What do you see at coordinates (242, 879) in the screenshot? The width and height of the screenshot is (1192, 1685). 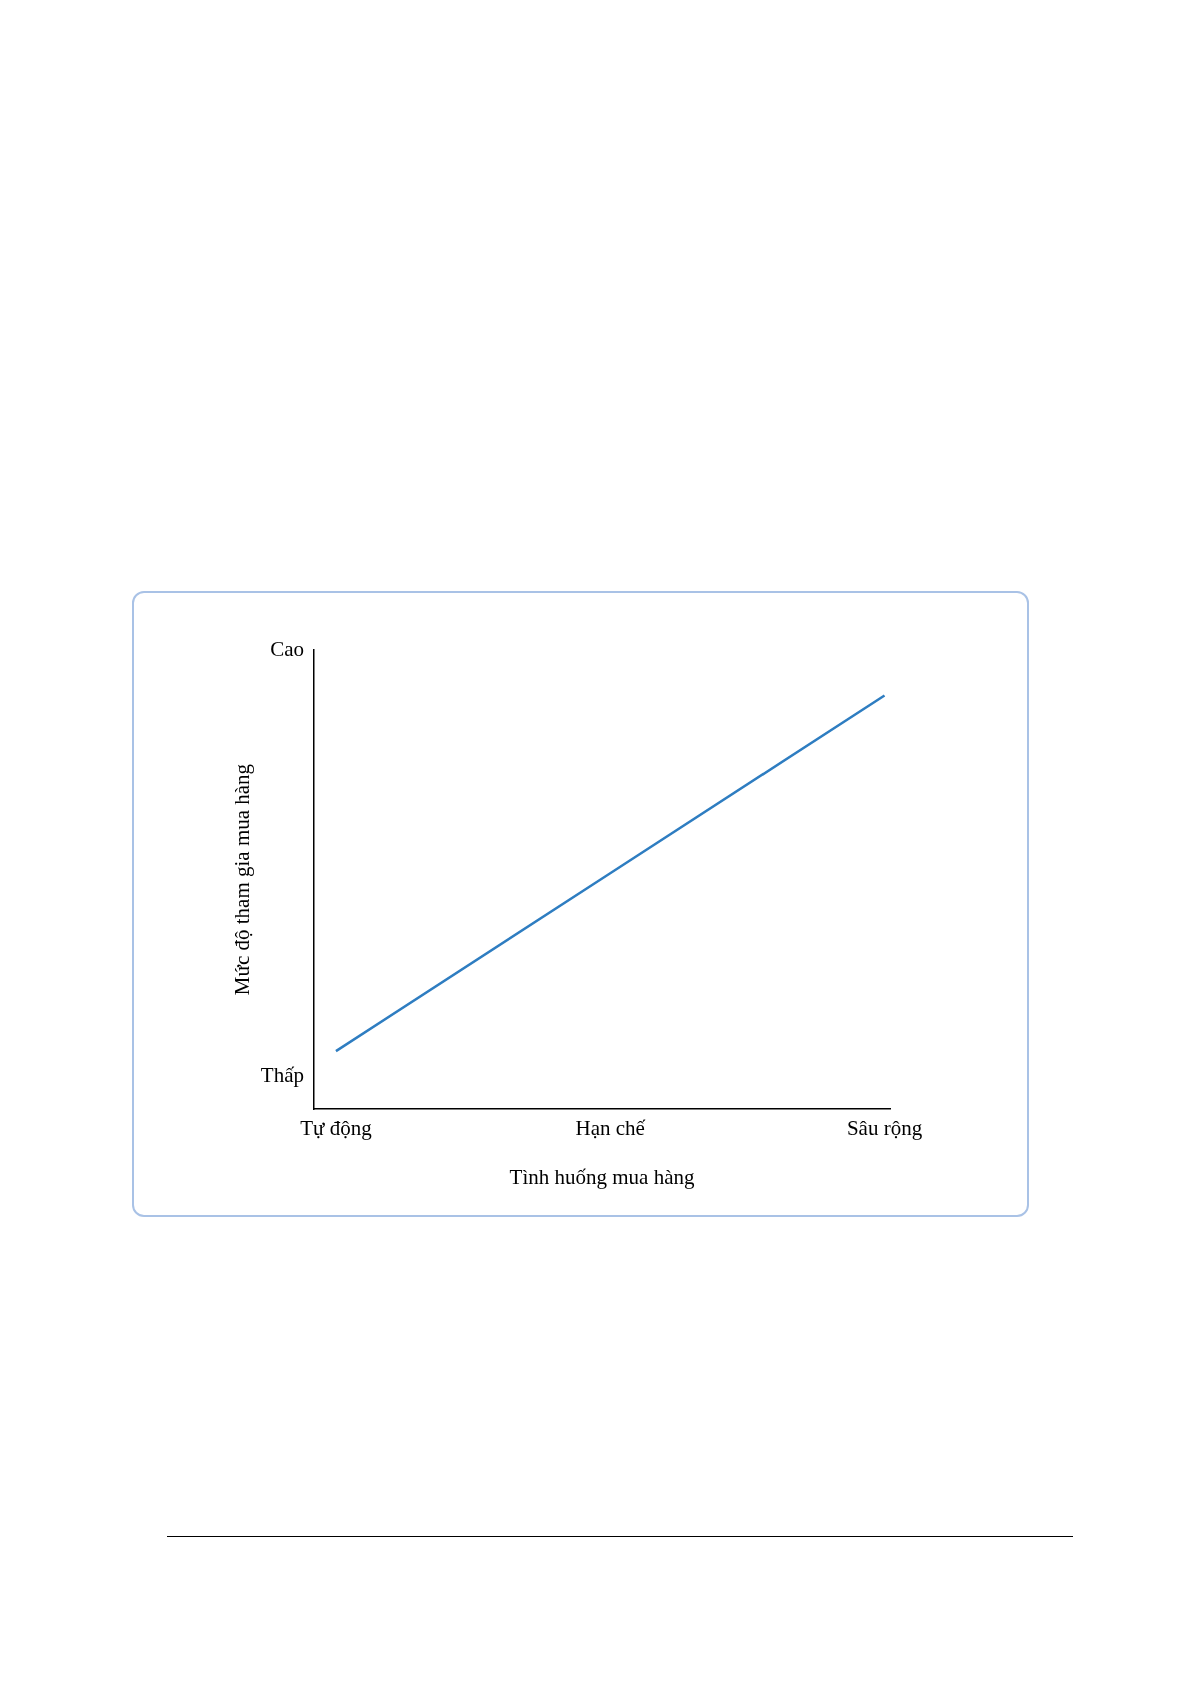 I see `y-axis-title: Mức độ tham gia mua hàng` at bounding box center [242, 879].